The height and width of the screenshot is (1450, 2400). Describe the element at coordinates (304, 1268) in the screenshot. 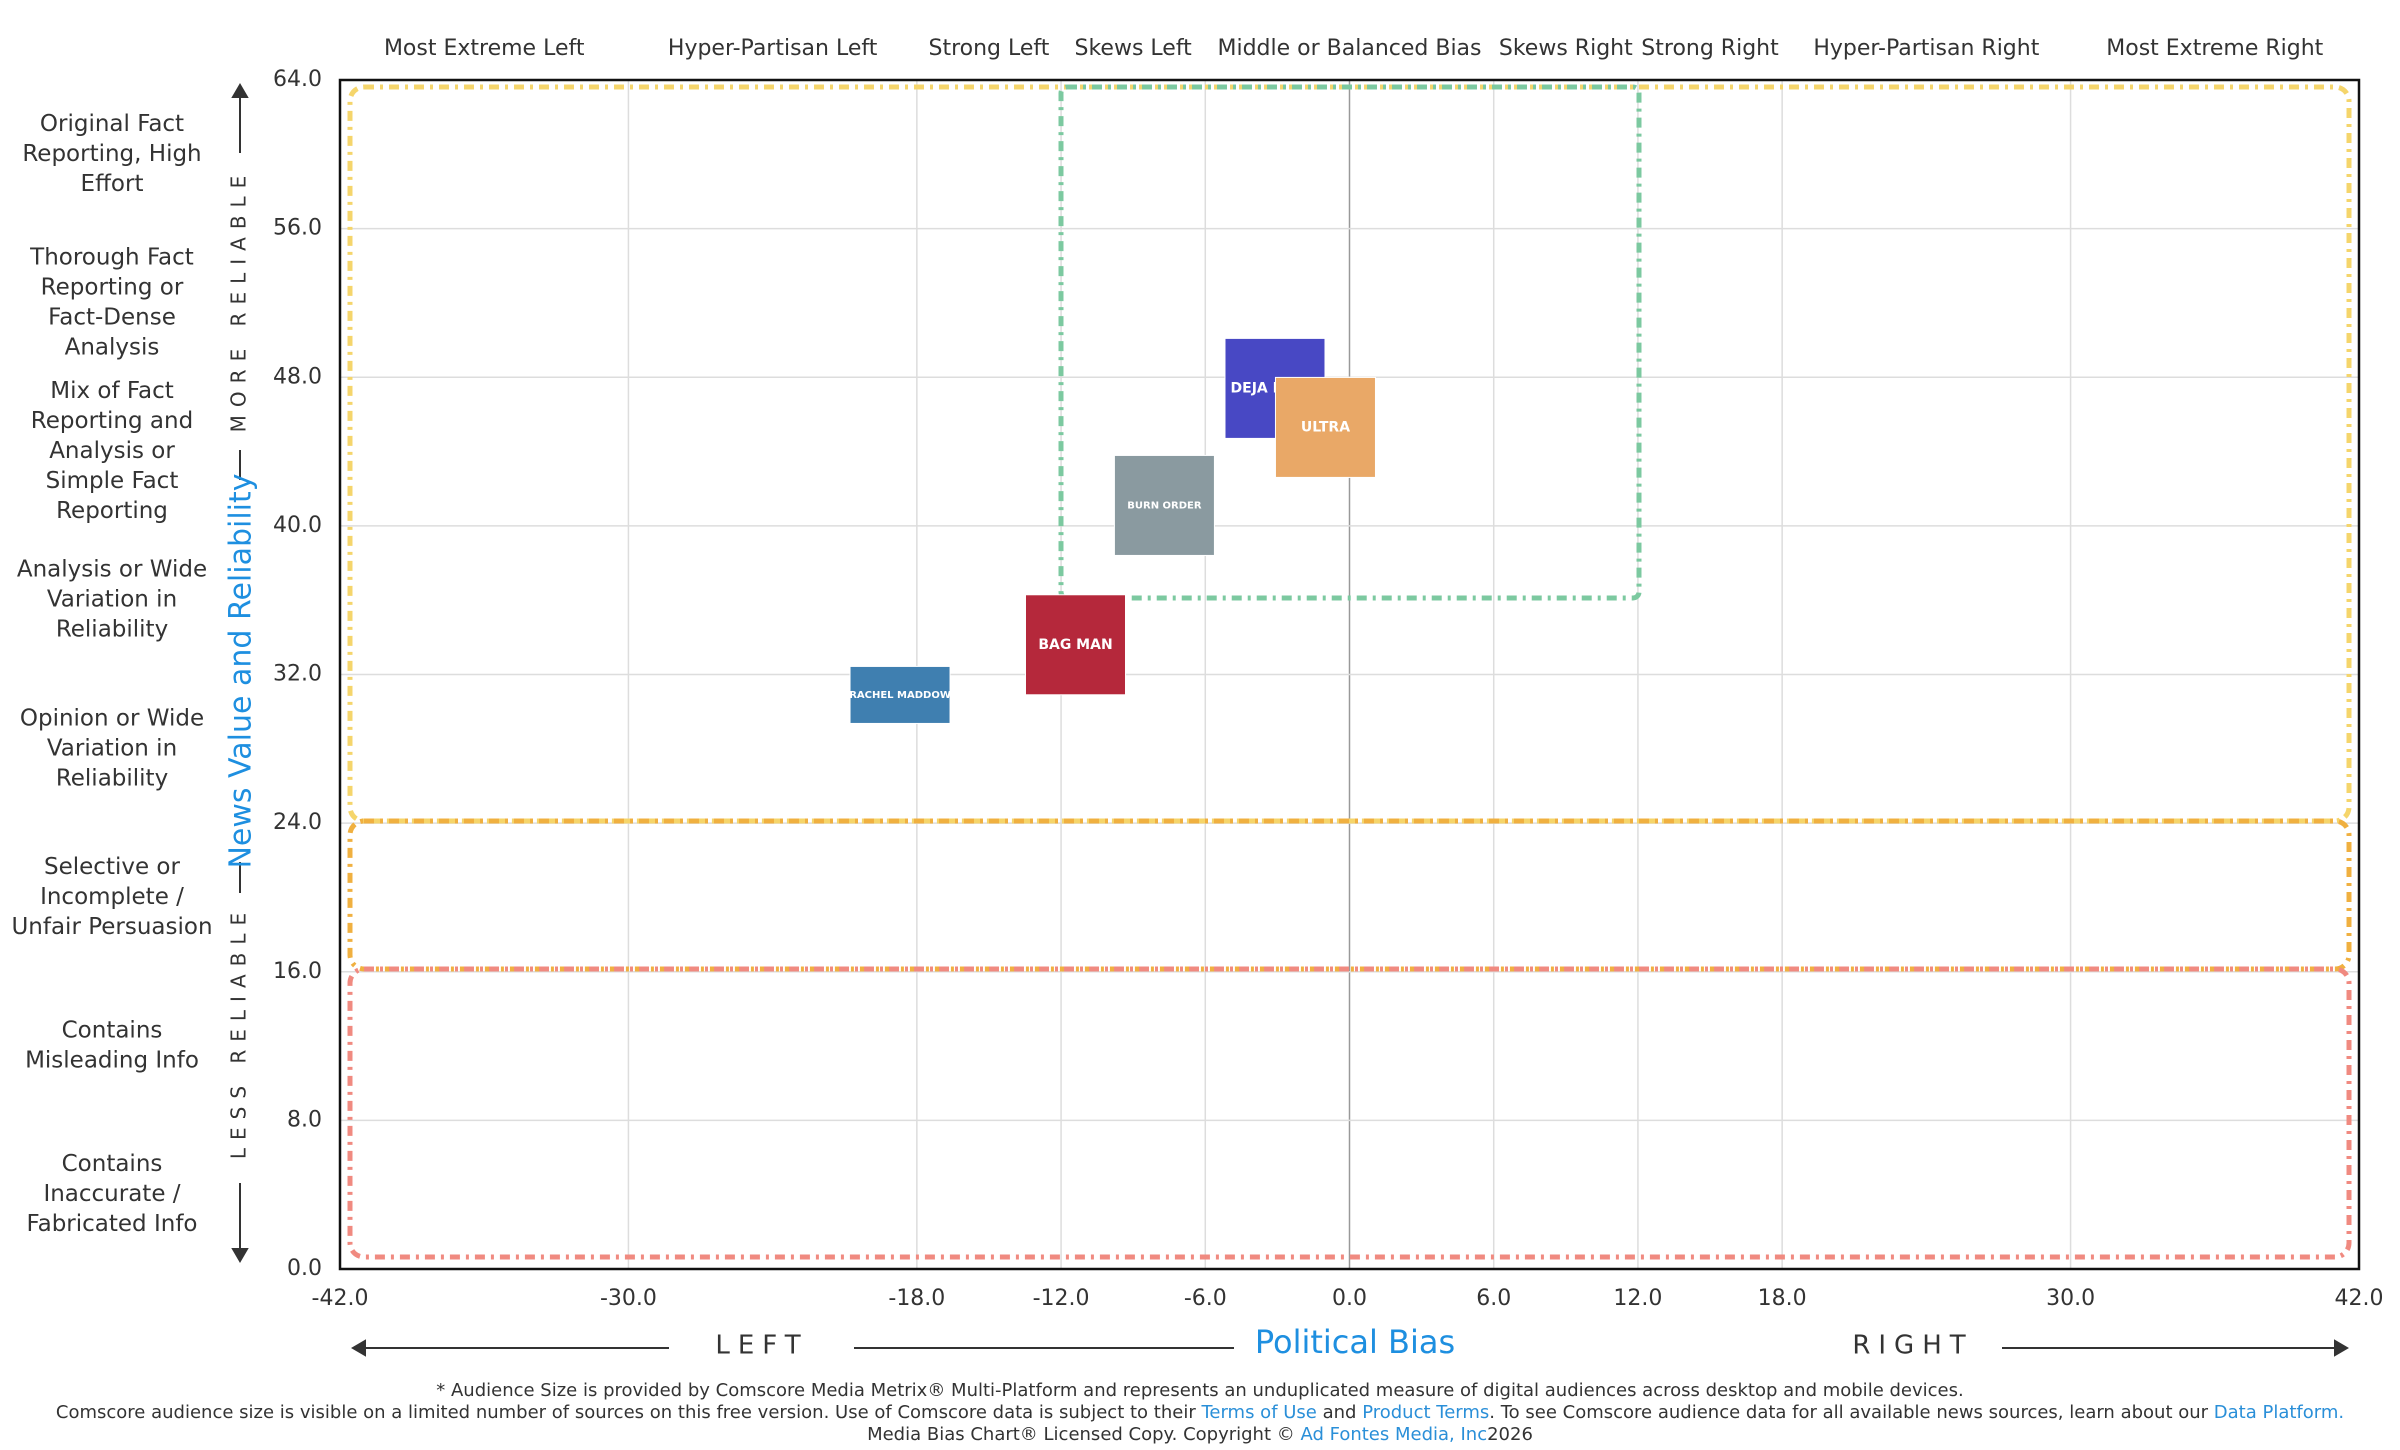

I see `y-tick-label: 0.0` at that location.